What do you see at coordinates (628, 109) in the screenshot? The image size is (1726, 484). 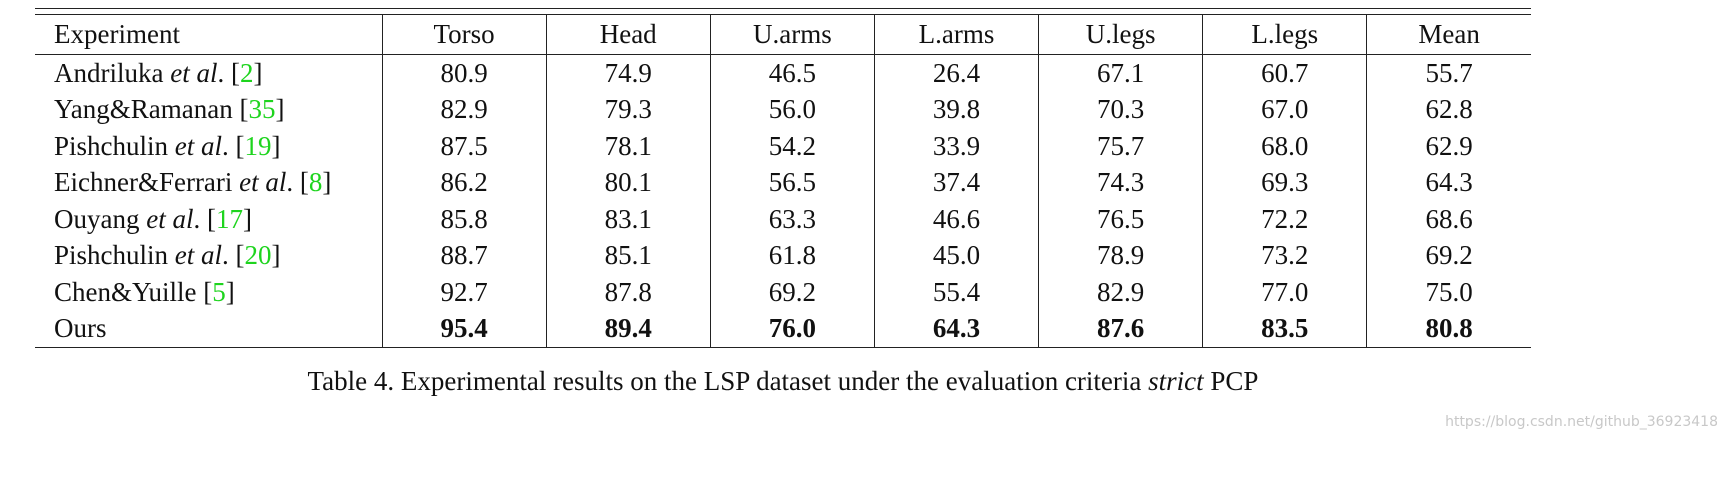 I see `table-cell: 79.3` at bounding box center [628, 109].